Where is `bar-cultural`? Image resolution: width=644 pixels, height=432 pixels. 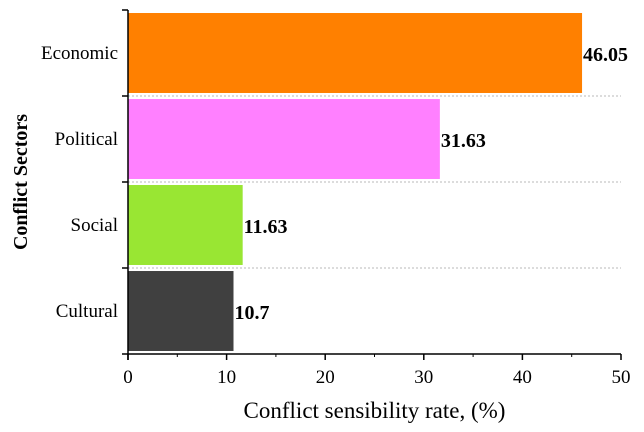 bar-cultural is located at coordinates (181, 311).